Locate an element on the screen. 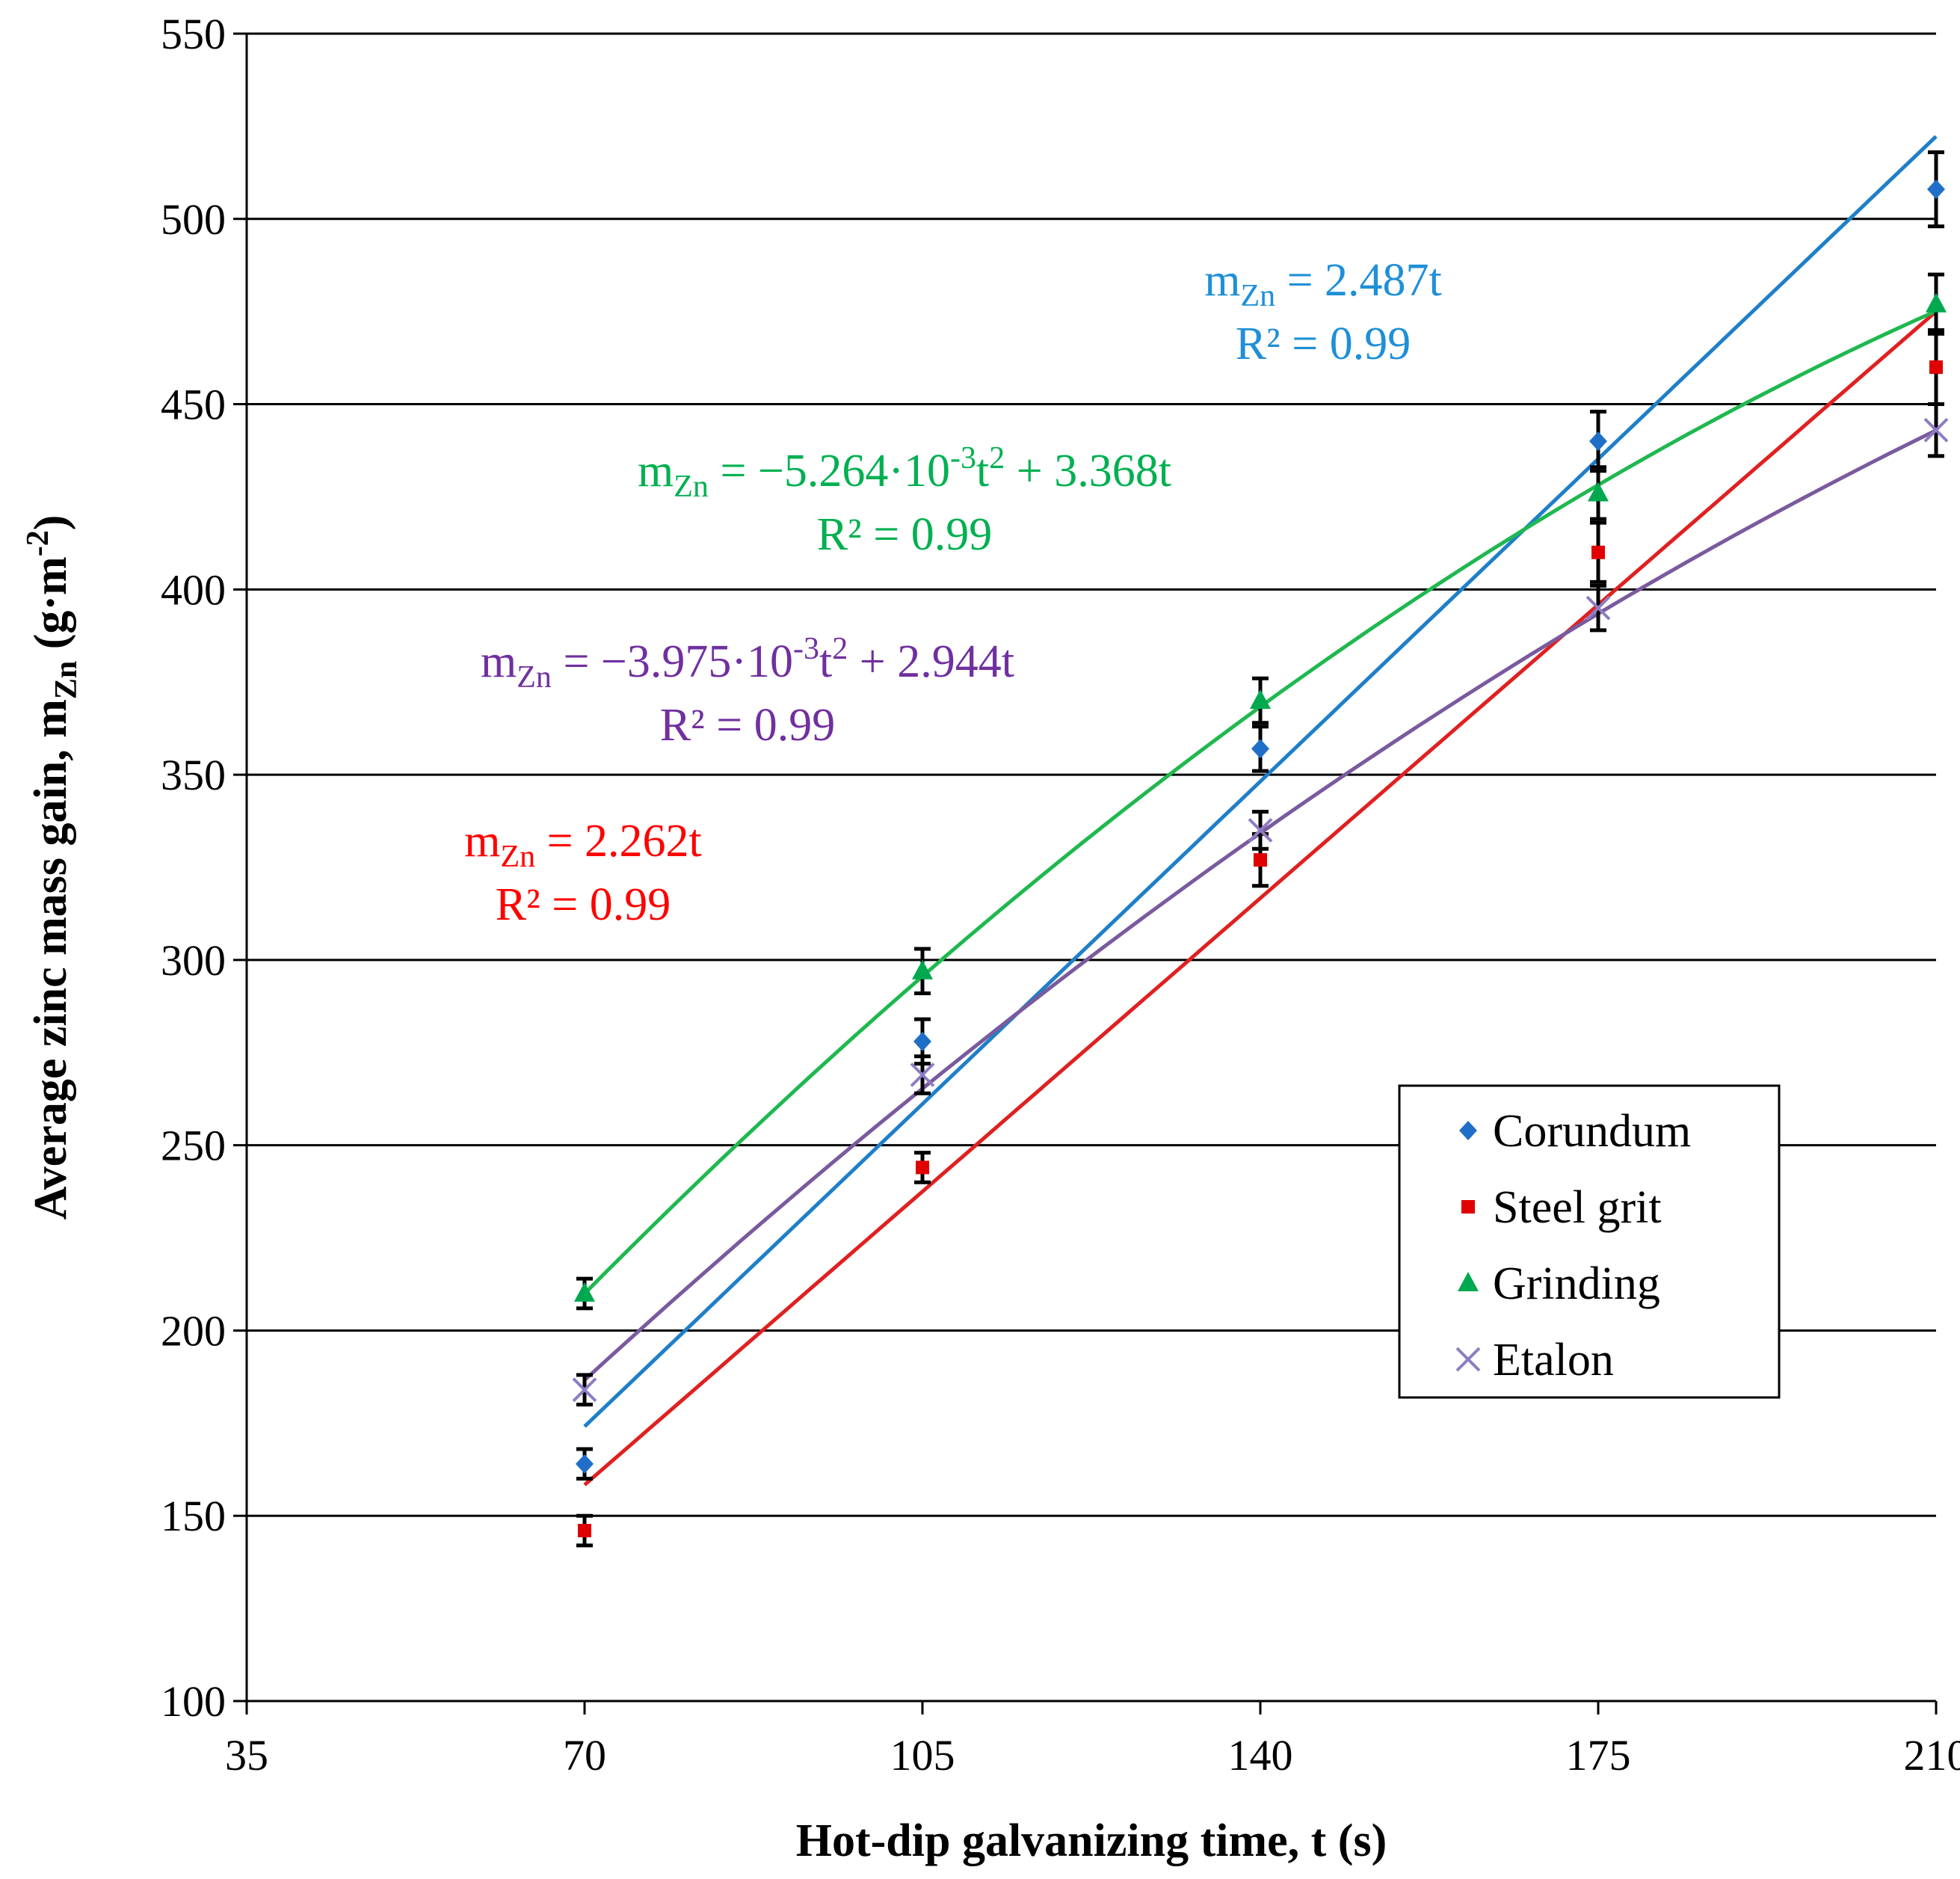 This screenshot has width=1960, height=1879. legend-label-corundum: Corundum is located at coordinates (1592, 1131).